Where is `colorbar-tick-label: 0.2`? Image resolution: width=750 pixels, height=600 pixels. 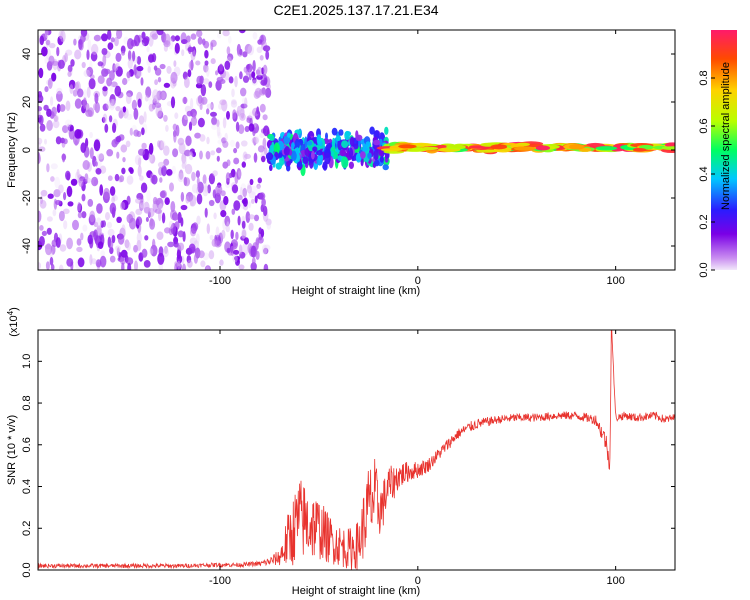 colorbar-tick-label: 0.2 is located at coordinates (704, 221).